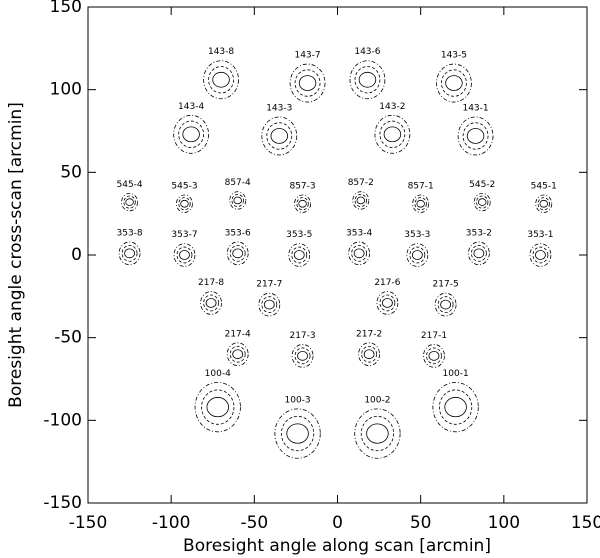 The width and height of the screenshot is (600, 558). What do you see at coordinates (421, 523) in the screenshot?
I see `x-tick-label: 50` at bounding box center [421, 523].